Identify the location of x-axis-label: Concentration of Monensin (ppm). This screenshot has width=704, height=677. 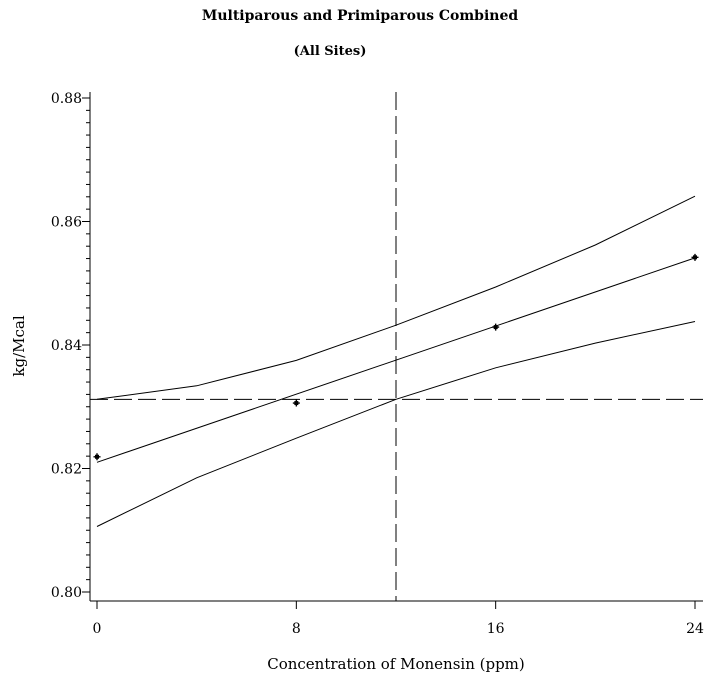
(396, 664).